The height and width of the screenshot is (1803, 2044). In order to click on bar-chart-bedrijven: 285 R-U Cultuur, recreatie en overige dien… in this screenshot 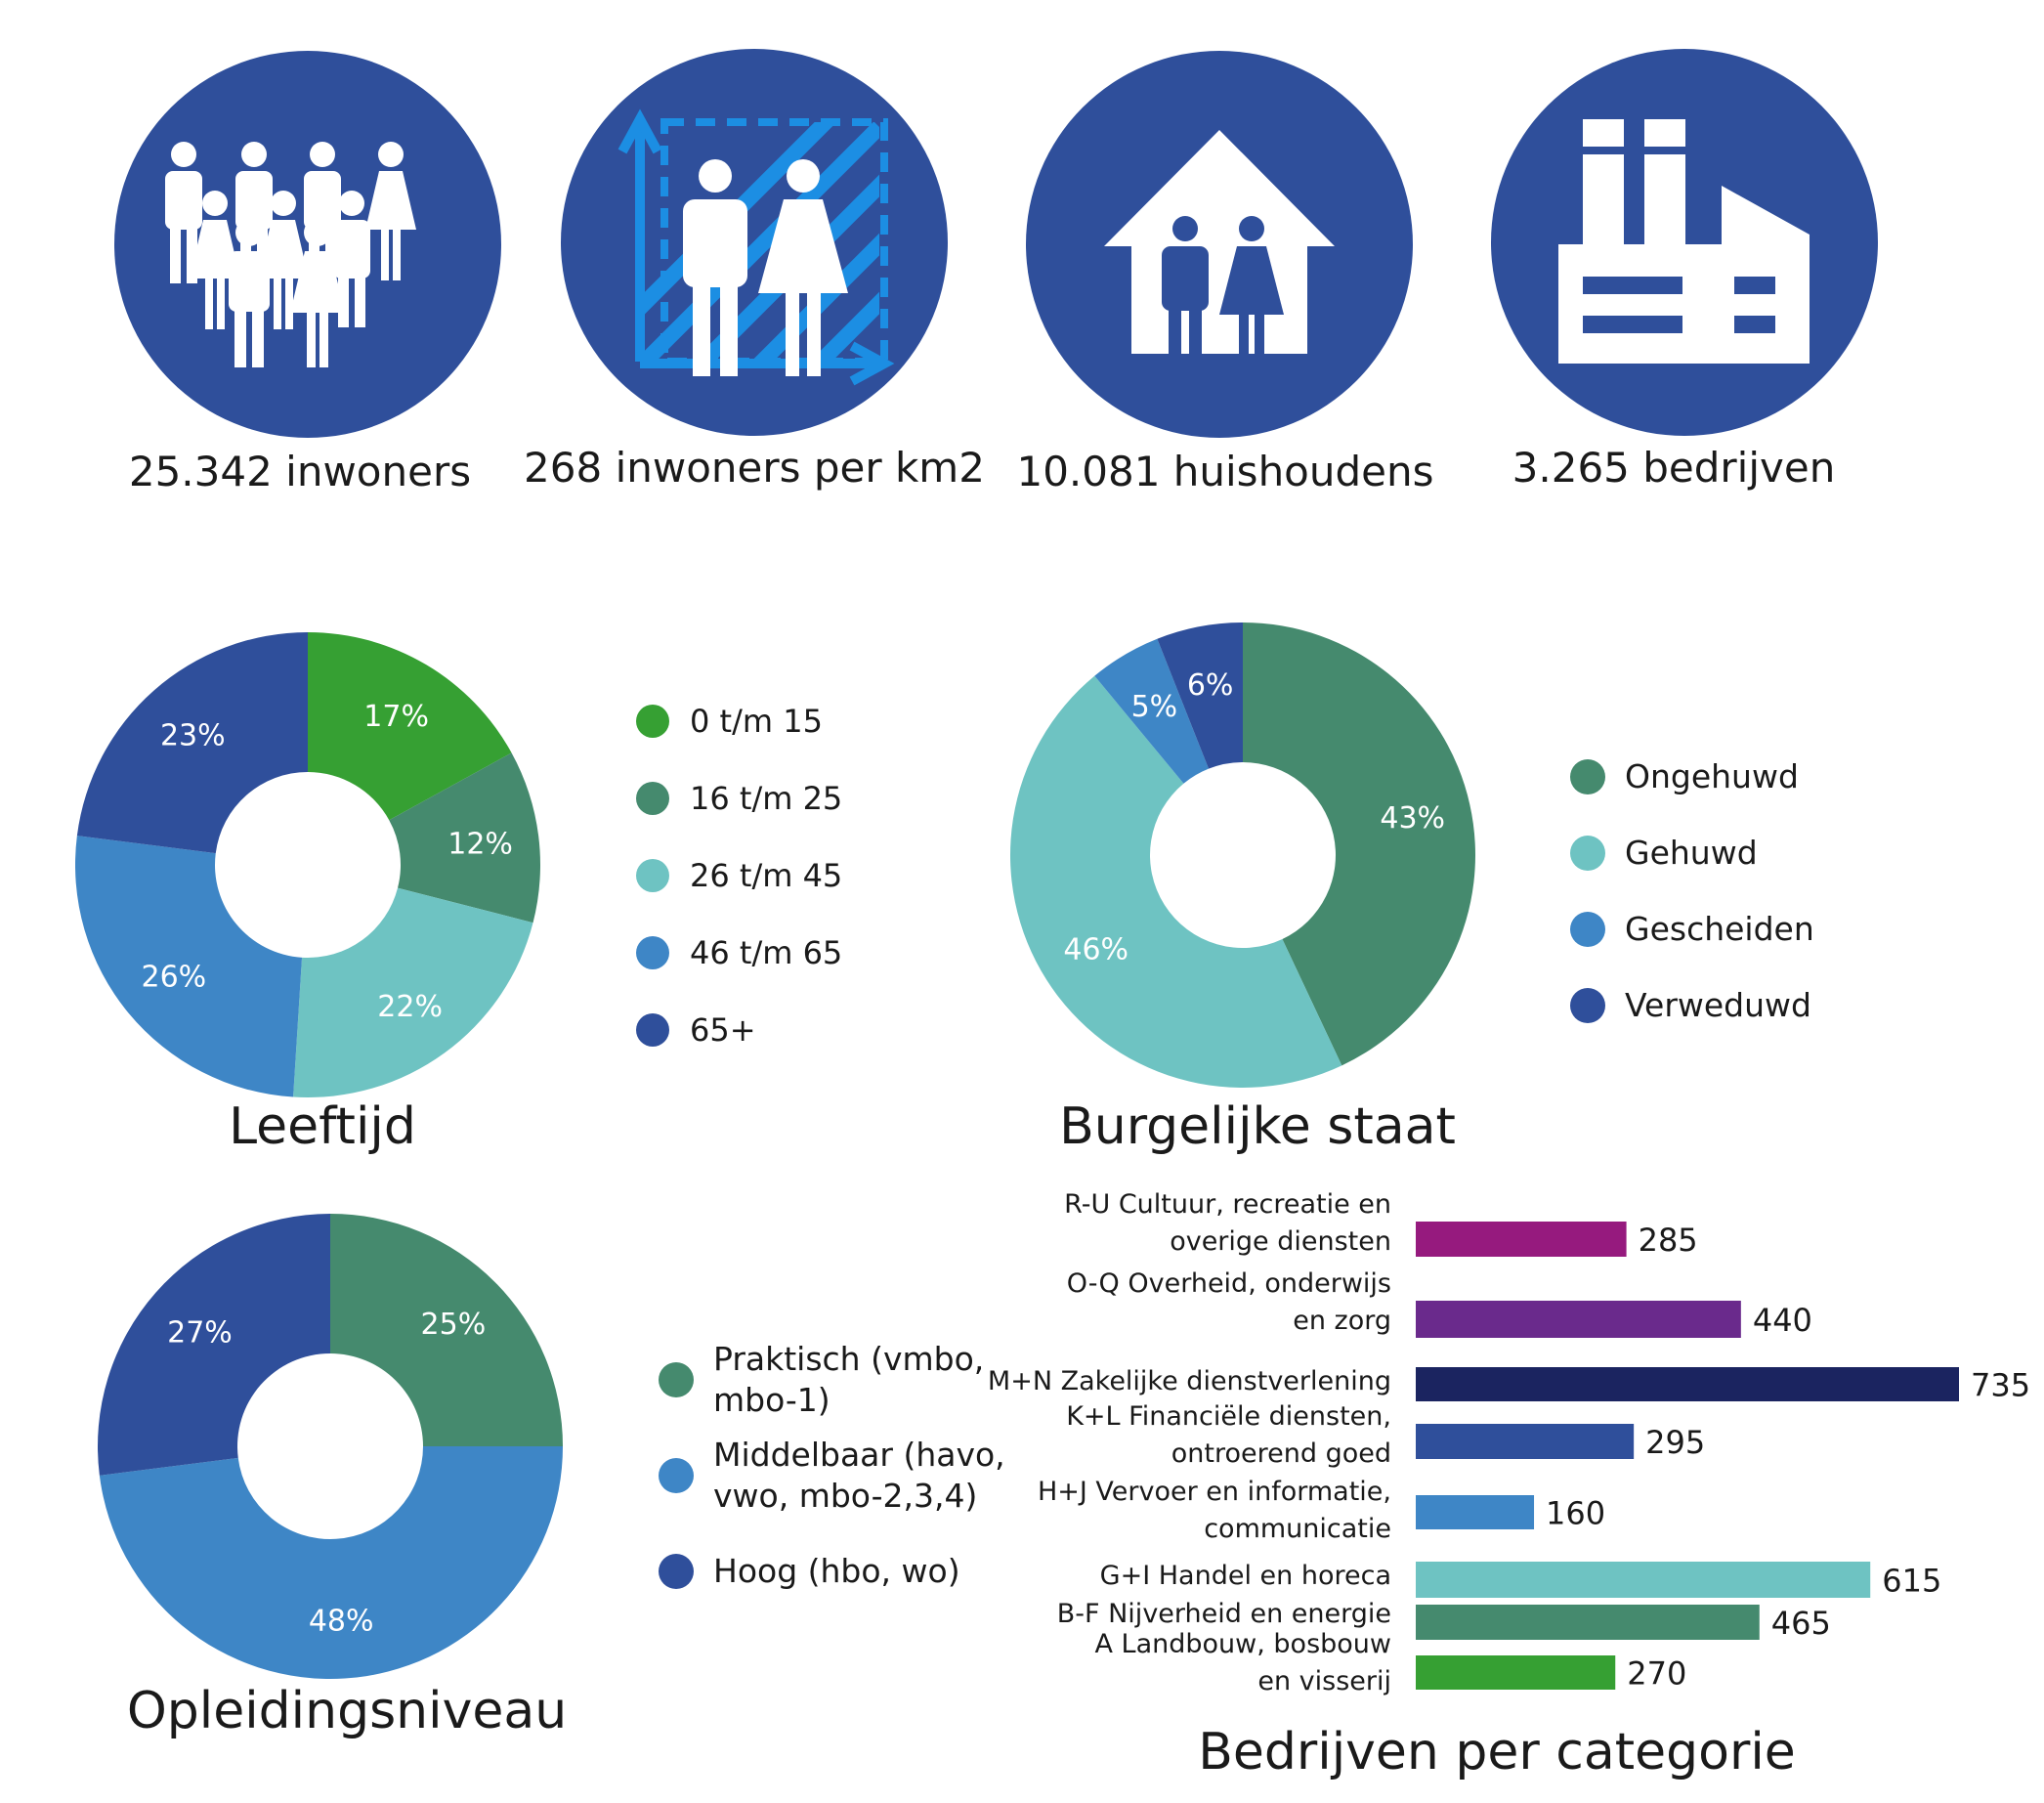, I will do `click(1509, 1442)`.